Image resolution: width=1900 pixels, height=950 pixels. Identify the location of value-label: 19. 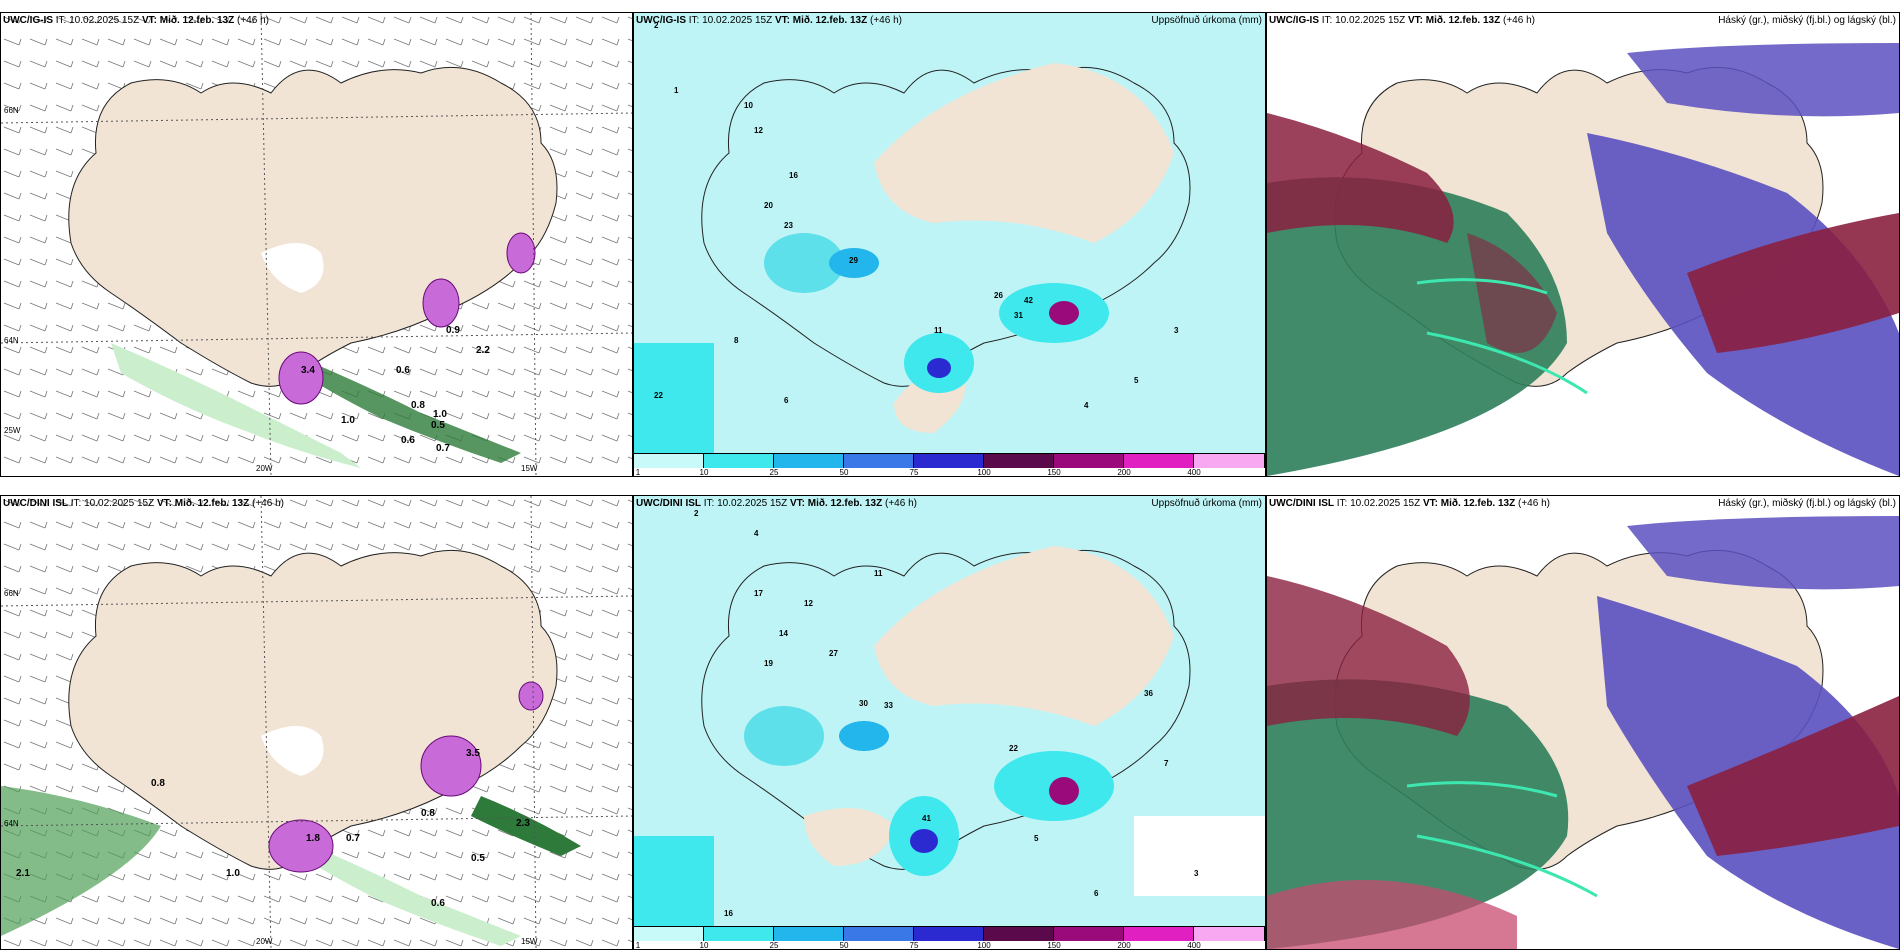
(768, 663).